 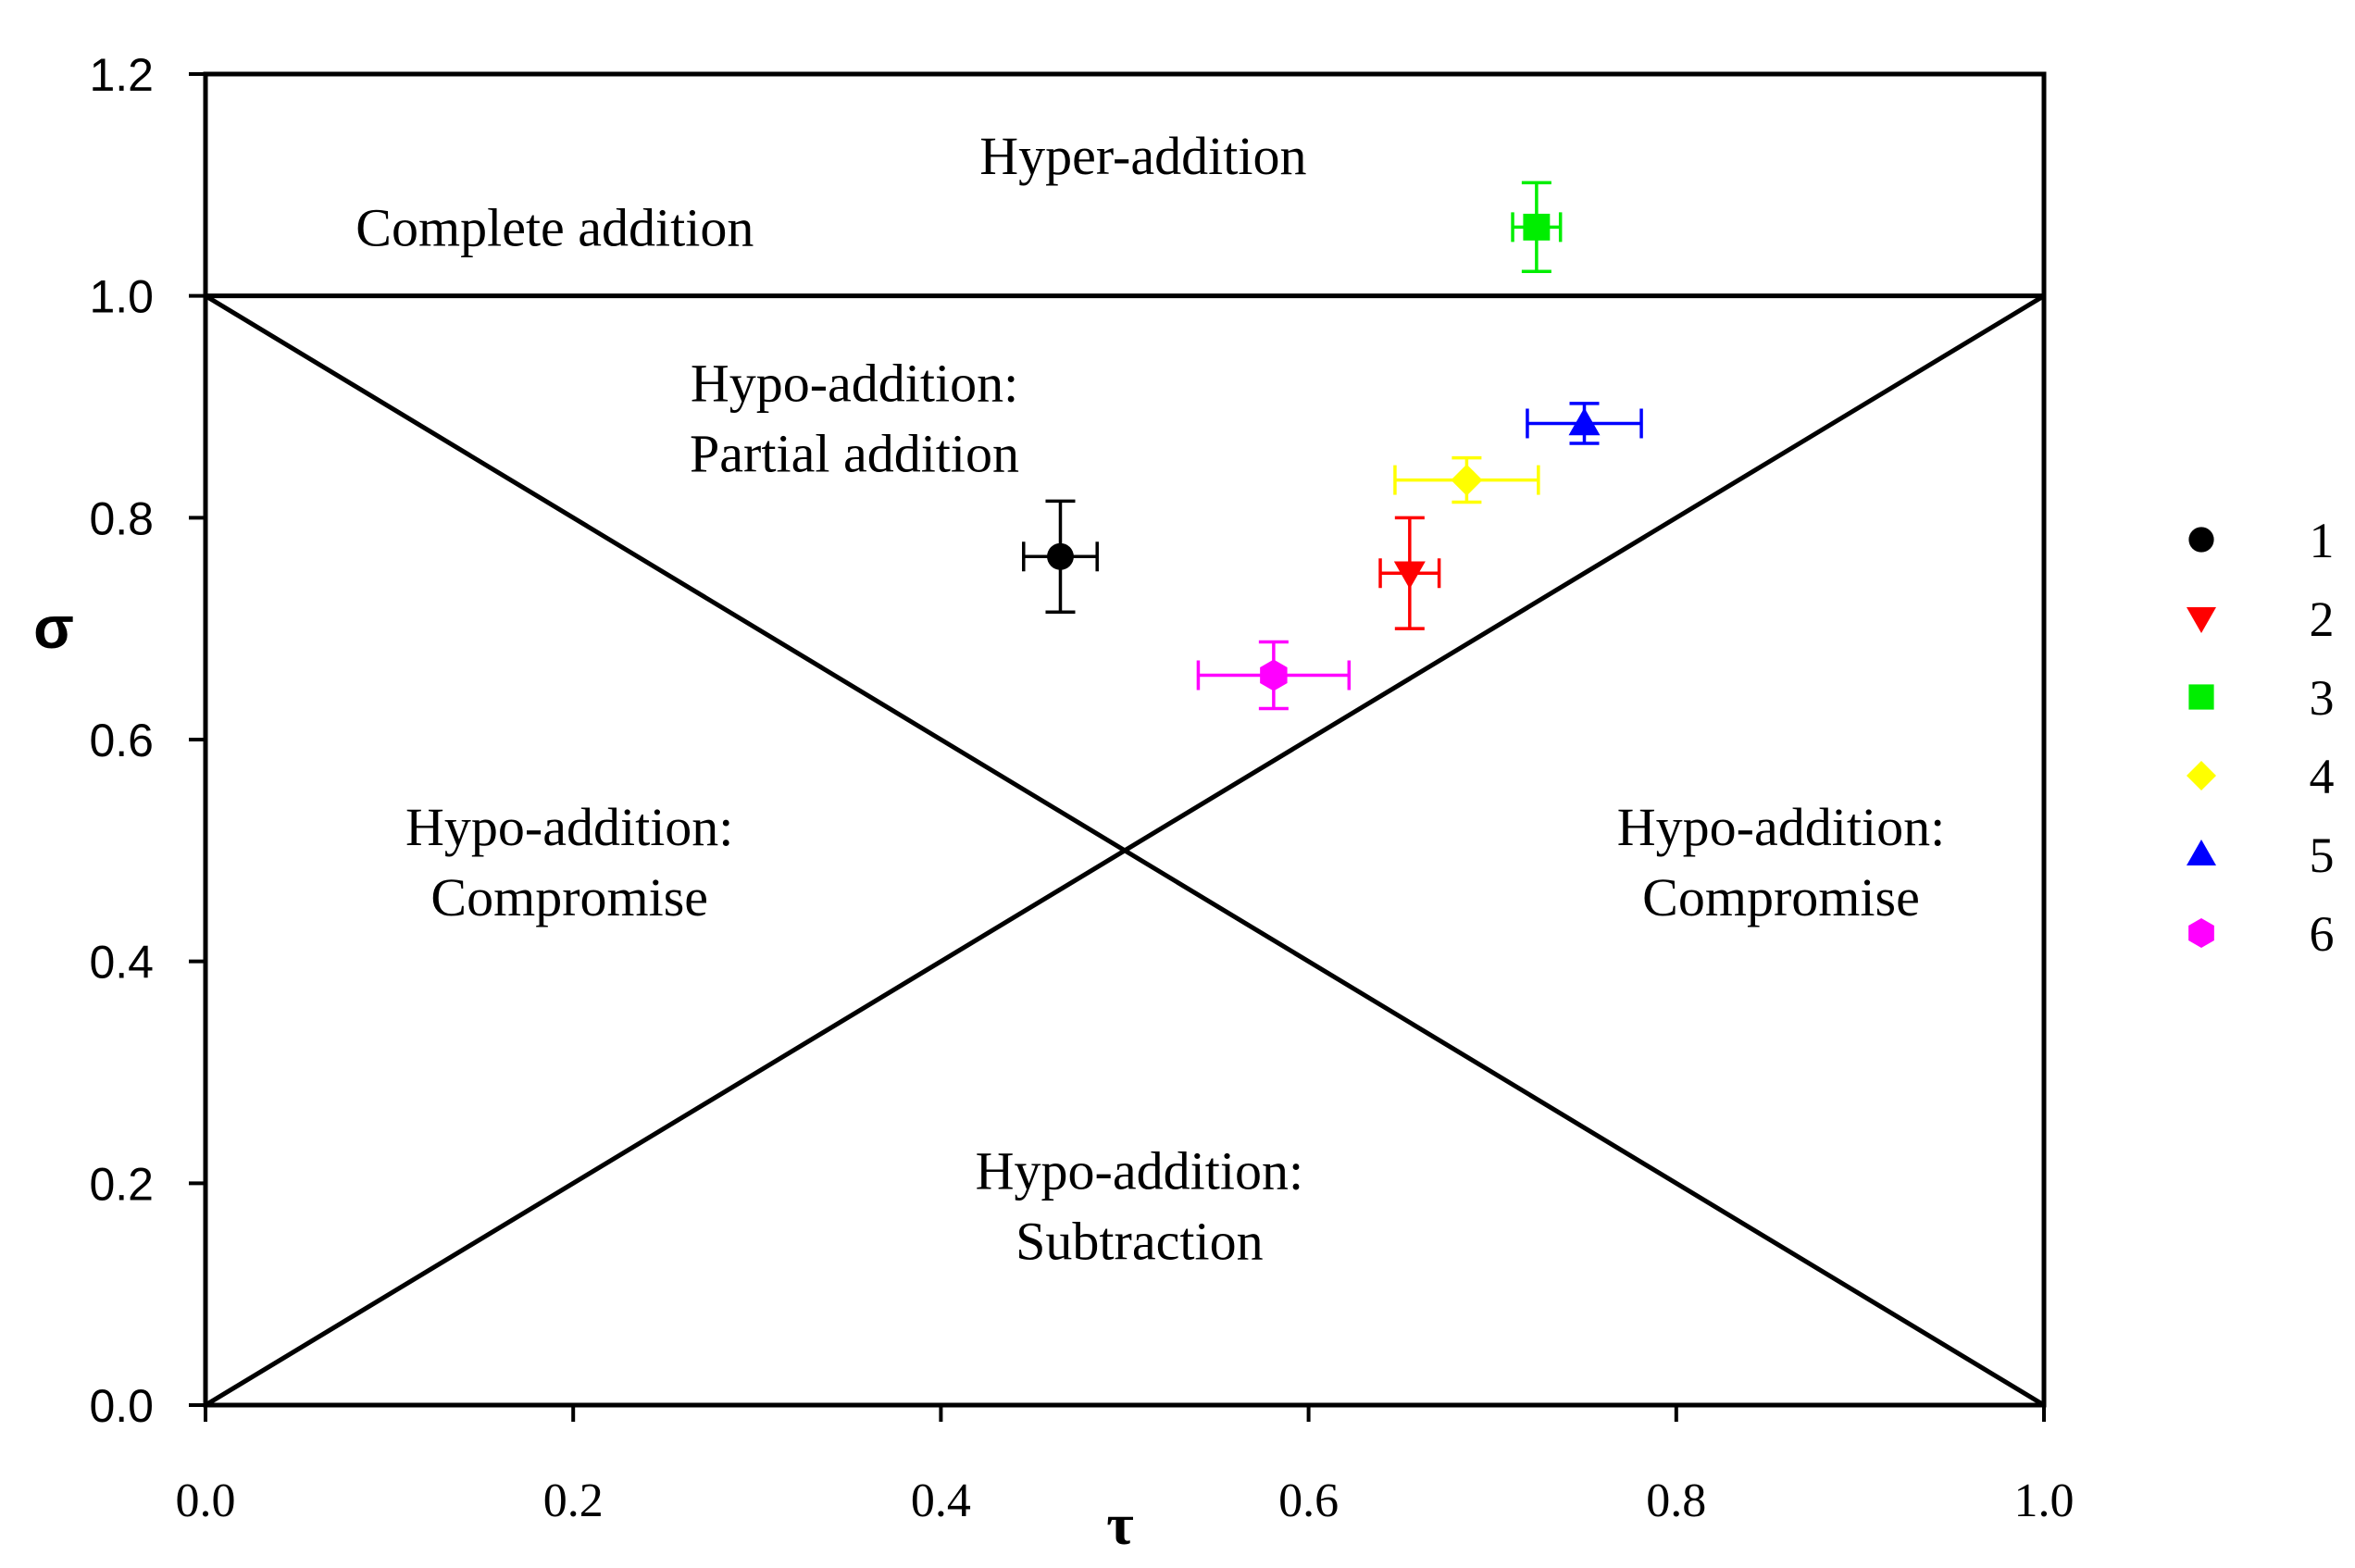 I want to click on region-label: Hypo-addition: Subtraction, so click(x=1139, y=1205).